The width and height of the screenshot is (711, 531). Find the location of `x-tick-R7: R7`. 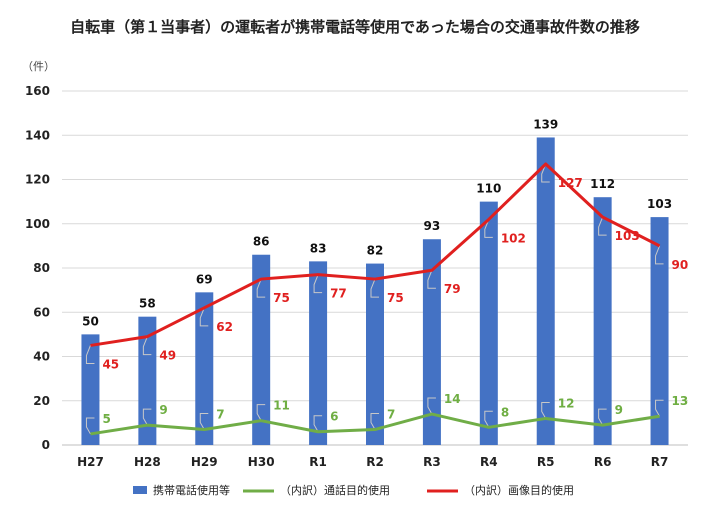

x-tick-R7: R7 is located at coordinates (660, 462).